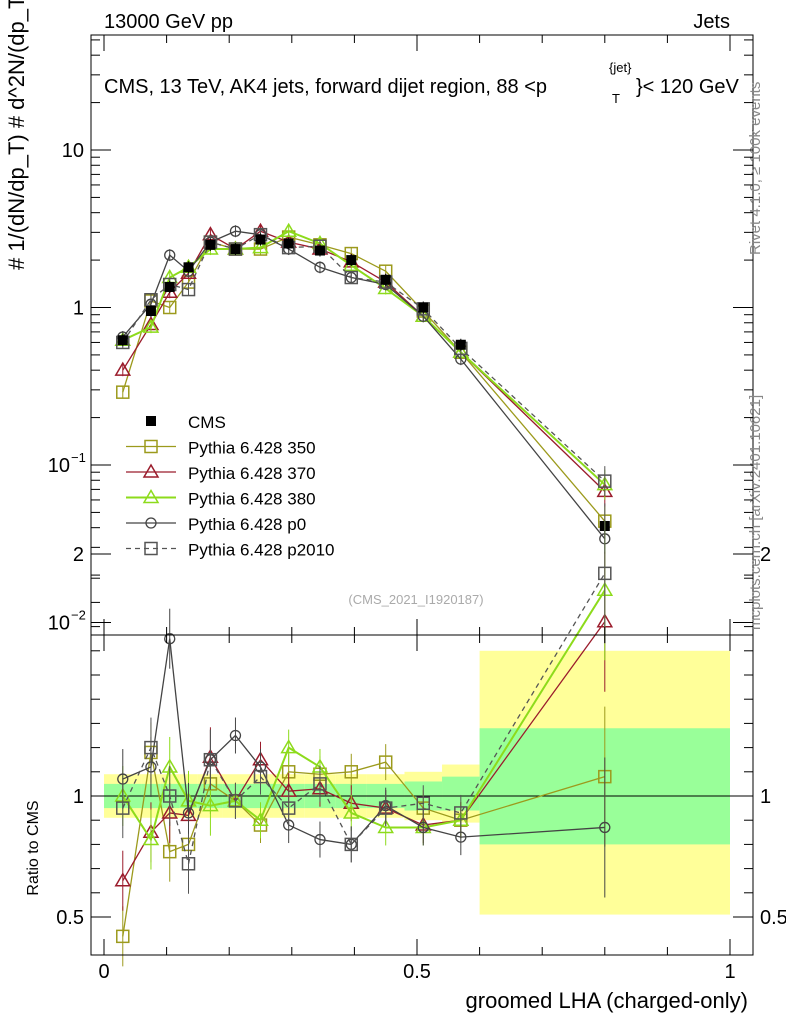 Image resolution: width=786 pixels, height=1024 pixels. What do you see at coordinates (207, 422) in the screenshot?
I see `legend-label-0: CMS` at bounding box center [207, 422].